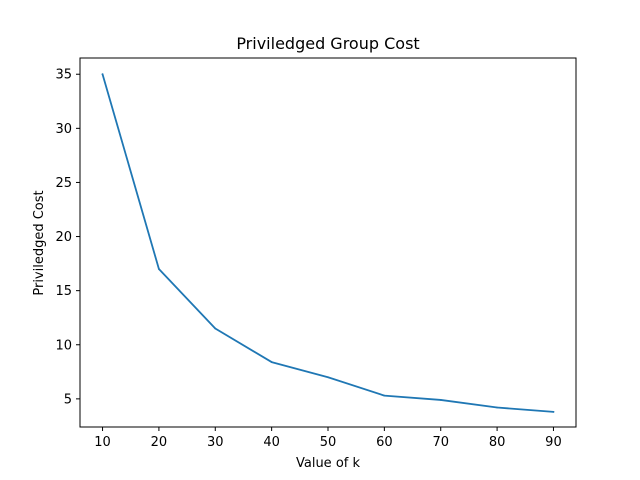 This screenshot has width=640, height=480. Describe the element at coordinates (159, 442) in the screenshot. I see `x-tick-label: 20` at that location.